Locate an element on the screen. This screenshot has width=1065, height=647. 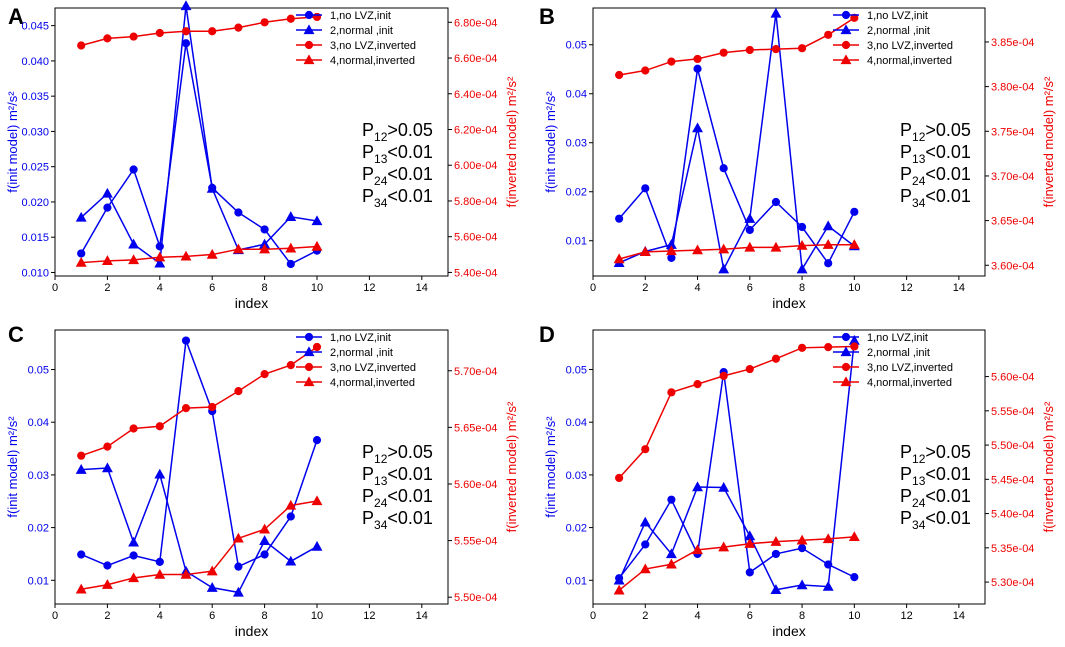
legend-entry: 2,normal ,init is located at coordinates (898, 31).